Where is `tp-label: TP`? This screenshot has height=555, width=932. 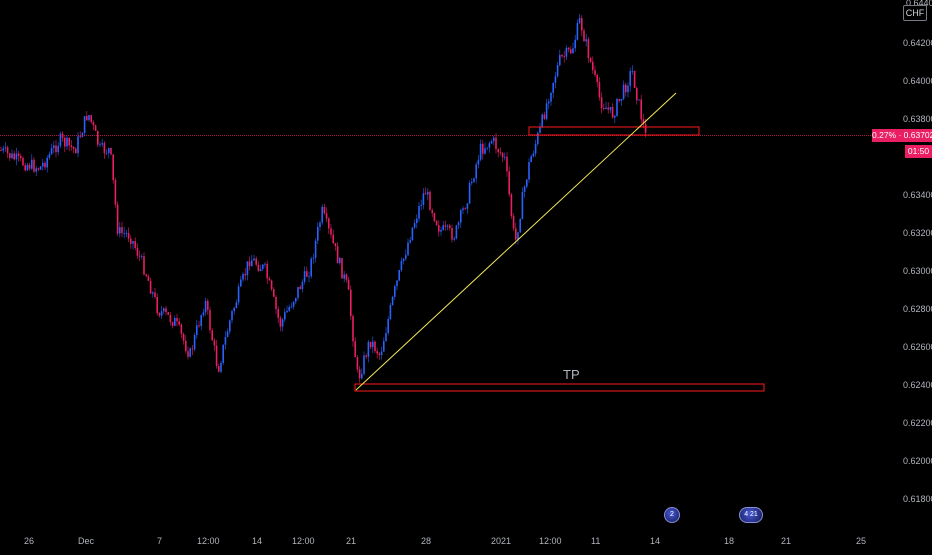 tp-label: TP is located at coordinates (571, 374).